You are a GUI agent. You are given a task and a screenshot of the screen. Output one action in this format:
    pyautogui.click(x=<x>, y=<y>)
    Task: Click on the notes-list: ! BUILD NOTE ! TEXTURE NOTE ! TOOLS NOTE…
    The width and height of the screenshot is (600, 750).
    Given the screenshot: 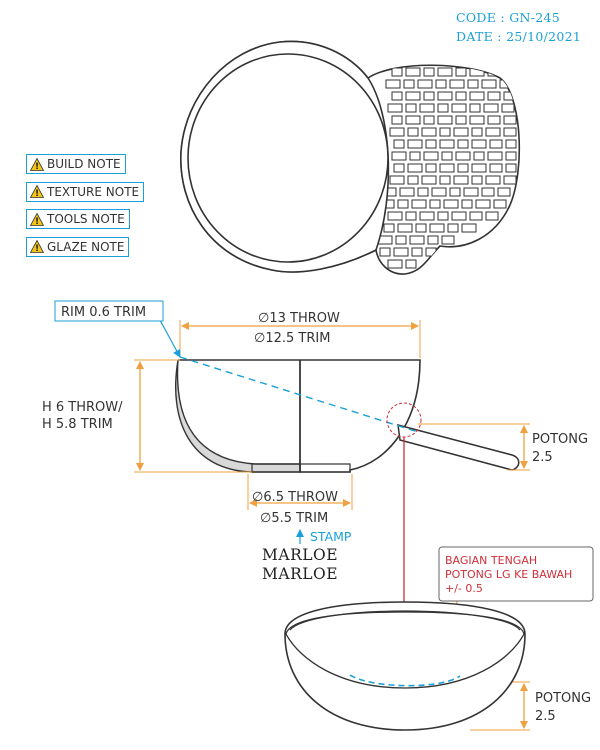 What is the action you would take?
    pyautogui.click(x=85, y=209)
    